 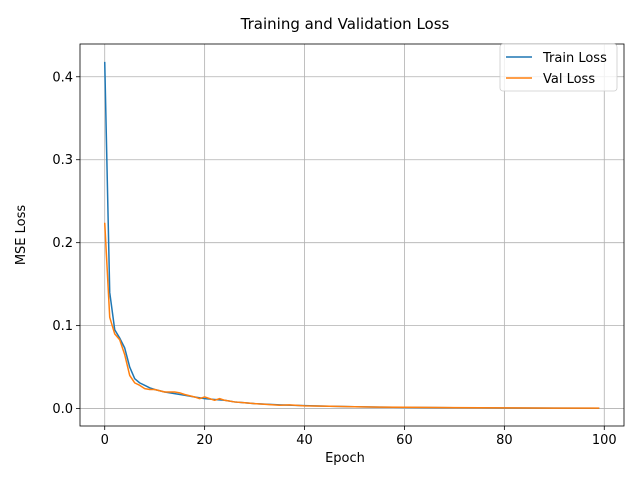 What do you see at coordinates (62, 243) in the screenshot?
I see `y-tick-label: 0.2` at bounding box center [62, 243].